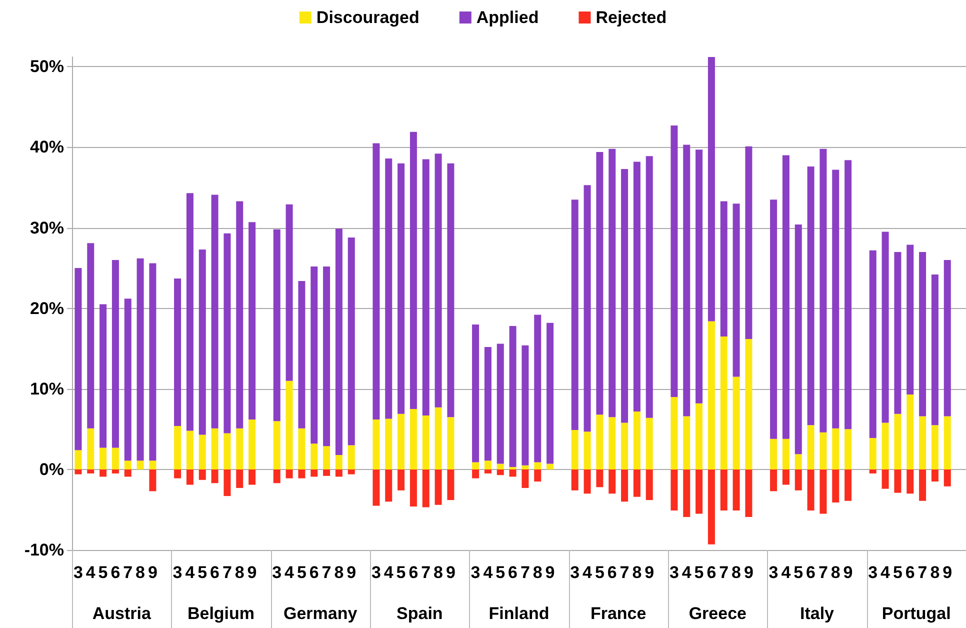  I want to click on y-tick-label: 30%, so click(47, 228).